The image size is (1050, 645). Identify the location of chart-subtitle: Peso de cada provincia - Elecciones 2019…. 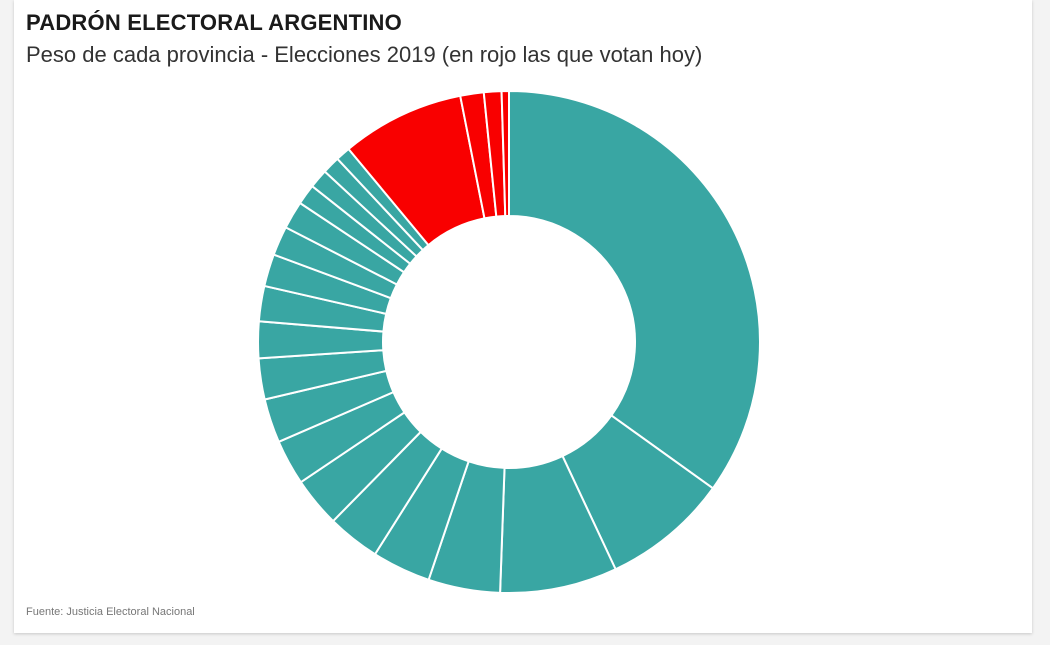
(364, 54).